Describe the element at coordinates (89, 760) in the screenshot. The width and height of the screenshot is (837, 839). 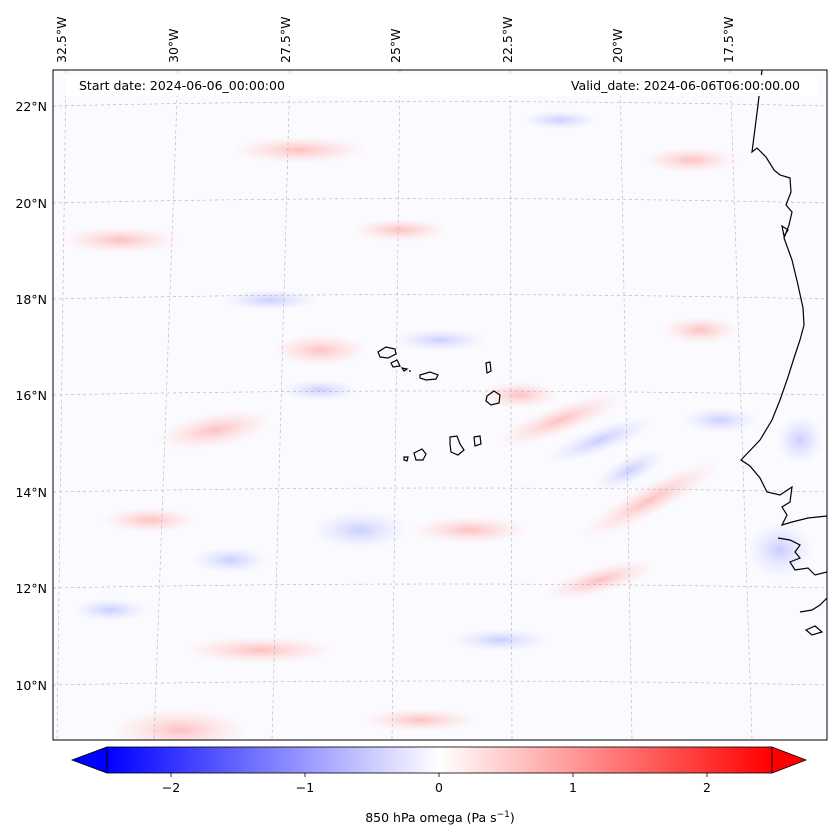
I see `colorbar-extend-min` at that location.